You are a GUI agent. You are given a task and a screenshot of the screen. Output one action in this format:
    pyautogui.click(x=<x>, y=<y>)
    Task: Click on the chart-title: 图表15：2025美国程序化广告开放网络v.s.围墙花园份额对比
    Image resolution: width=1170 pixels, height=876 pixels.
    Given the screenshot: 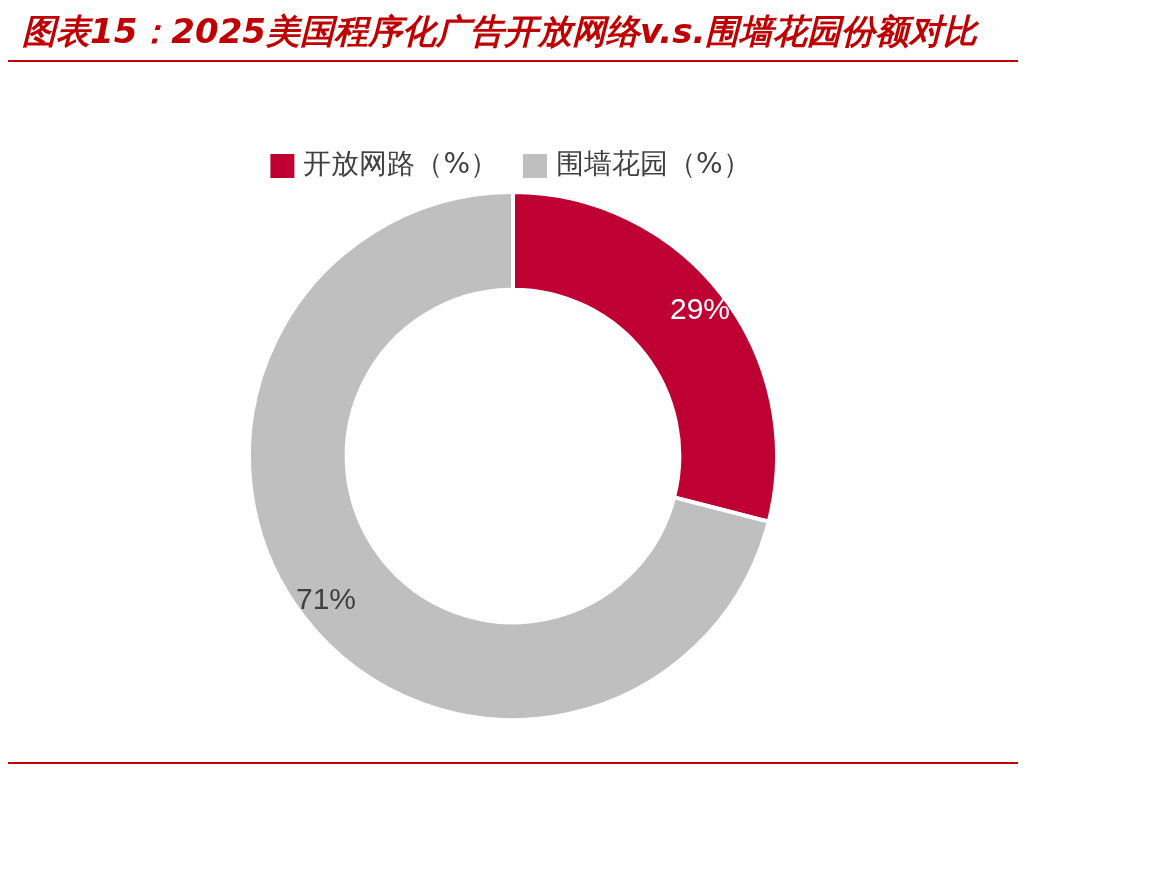 What is the action you would take?
    pyautogui.click(x=500, y=31)
    